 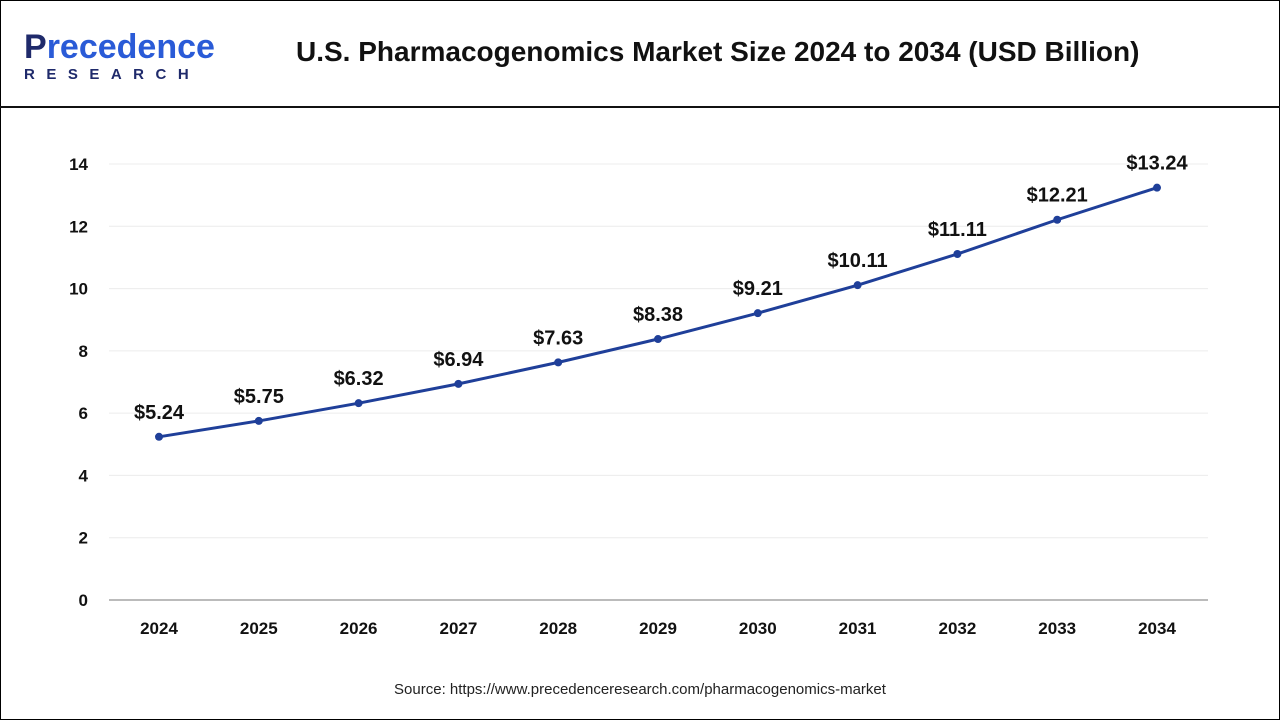 What do you see at coordinates (84, 475) in the screenshot?
I see `y-tick-label: 4` at bounding box center [84, 475].